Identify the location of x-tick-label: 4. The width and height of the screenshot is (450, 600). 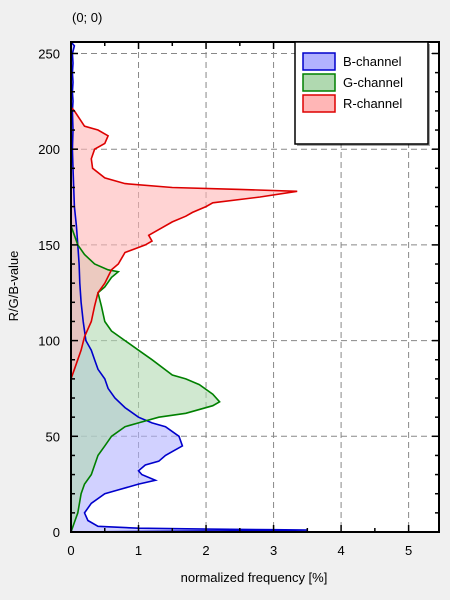
(340, 550).